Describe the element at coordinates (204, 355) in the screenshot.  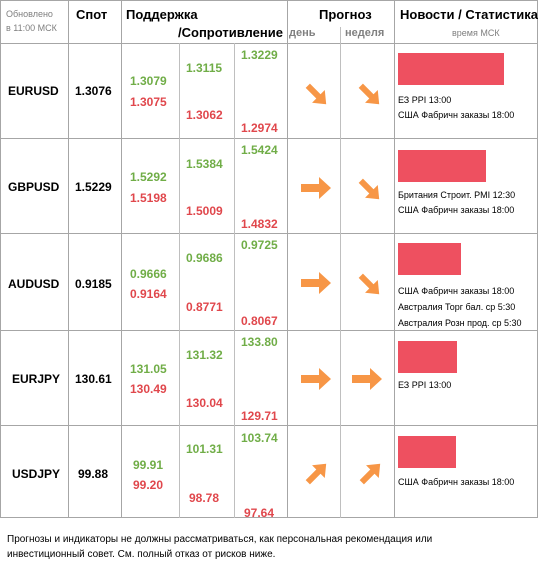
I see `support-green-2: 131.32` at that location.